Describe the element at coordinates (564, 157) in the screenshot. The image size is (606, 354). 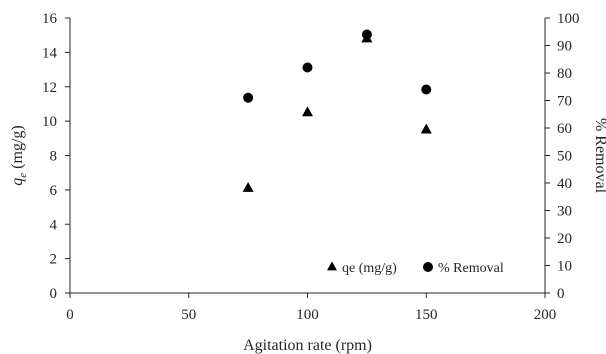
I see `right-y-tick-label: 50` at that location.